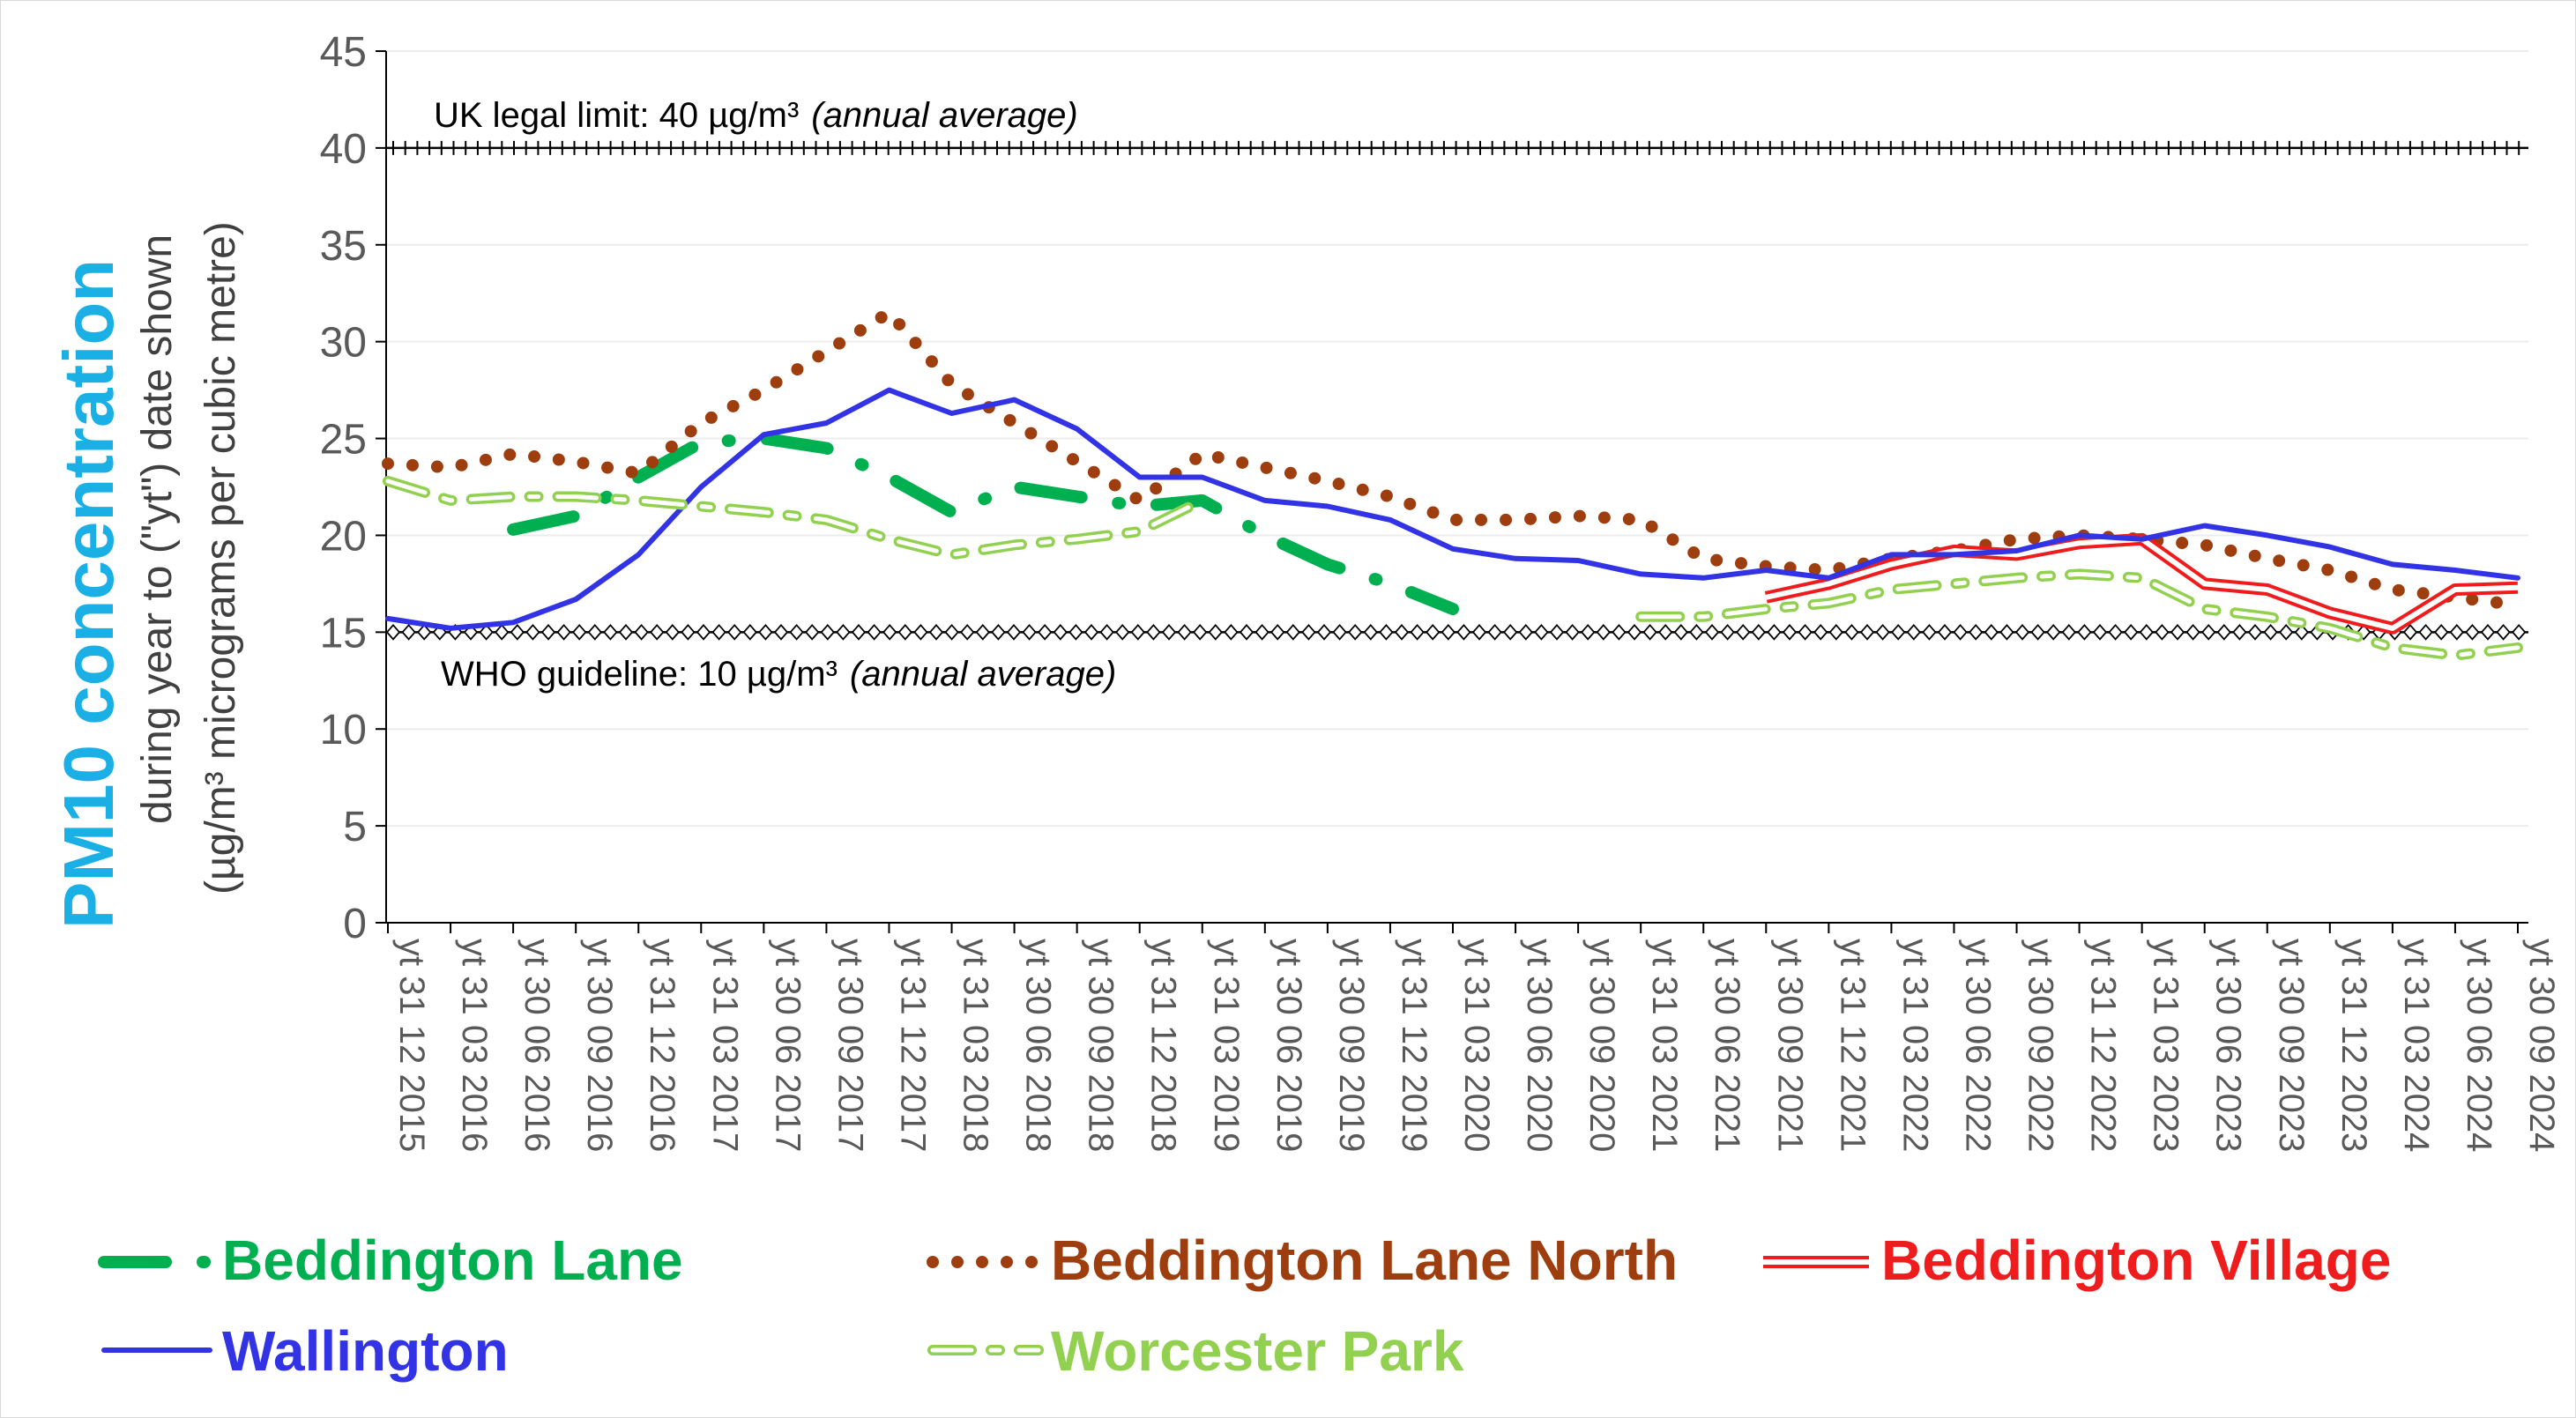 The height and width of the screenshot is (1418, 2576). Describe the element at coordinates (1790, 1045) in the screenshot. I see `x-tick-label: yt 30 09 2021` at that location.